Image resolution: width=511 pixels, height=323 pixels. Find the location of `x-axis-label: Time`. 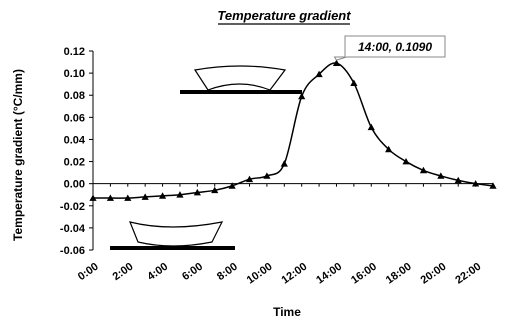

x-axis-label: Time is located at coordinates (287, 312).